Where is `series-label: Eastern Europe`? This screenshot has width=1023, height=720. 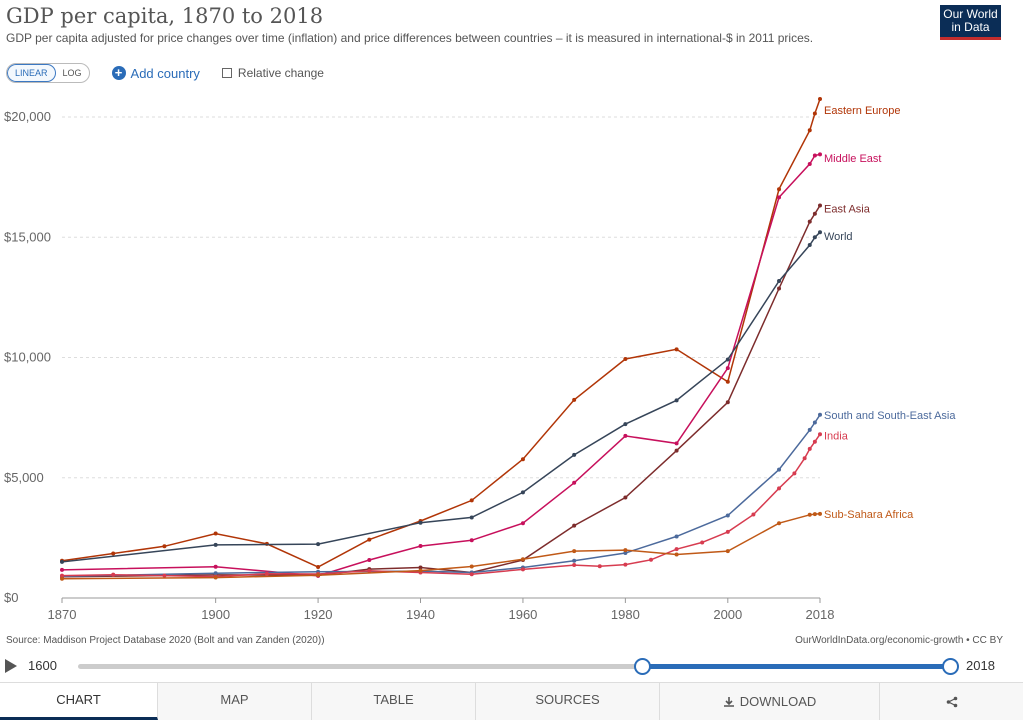
series-label: Eastern Europe is located at coordinates (862, 111).